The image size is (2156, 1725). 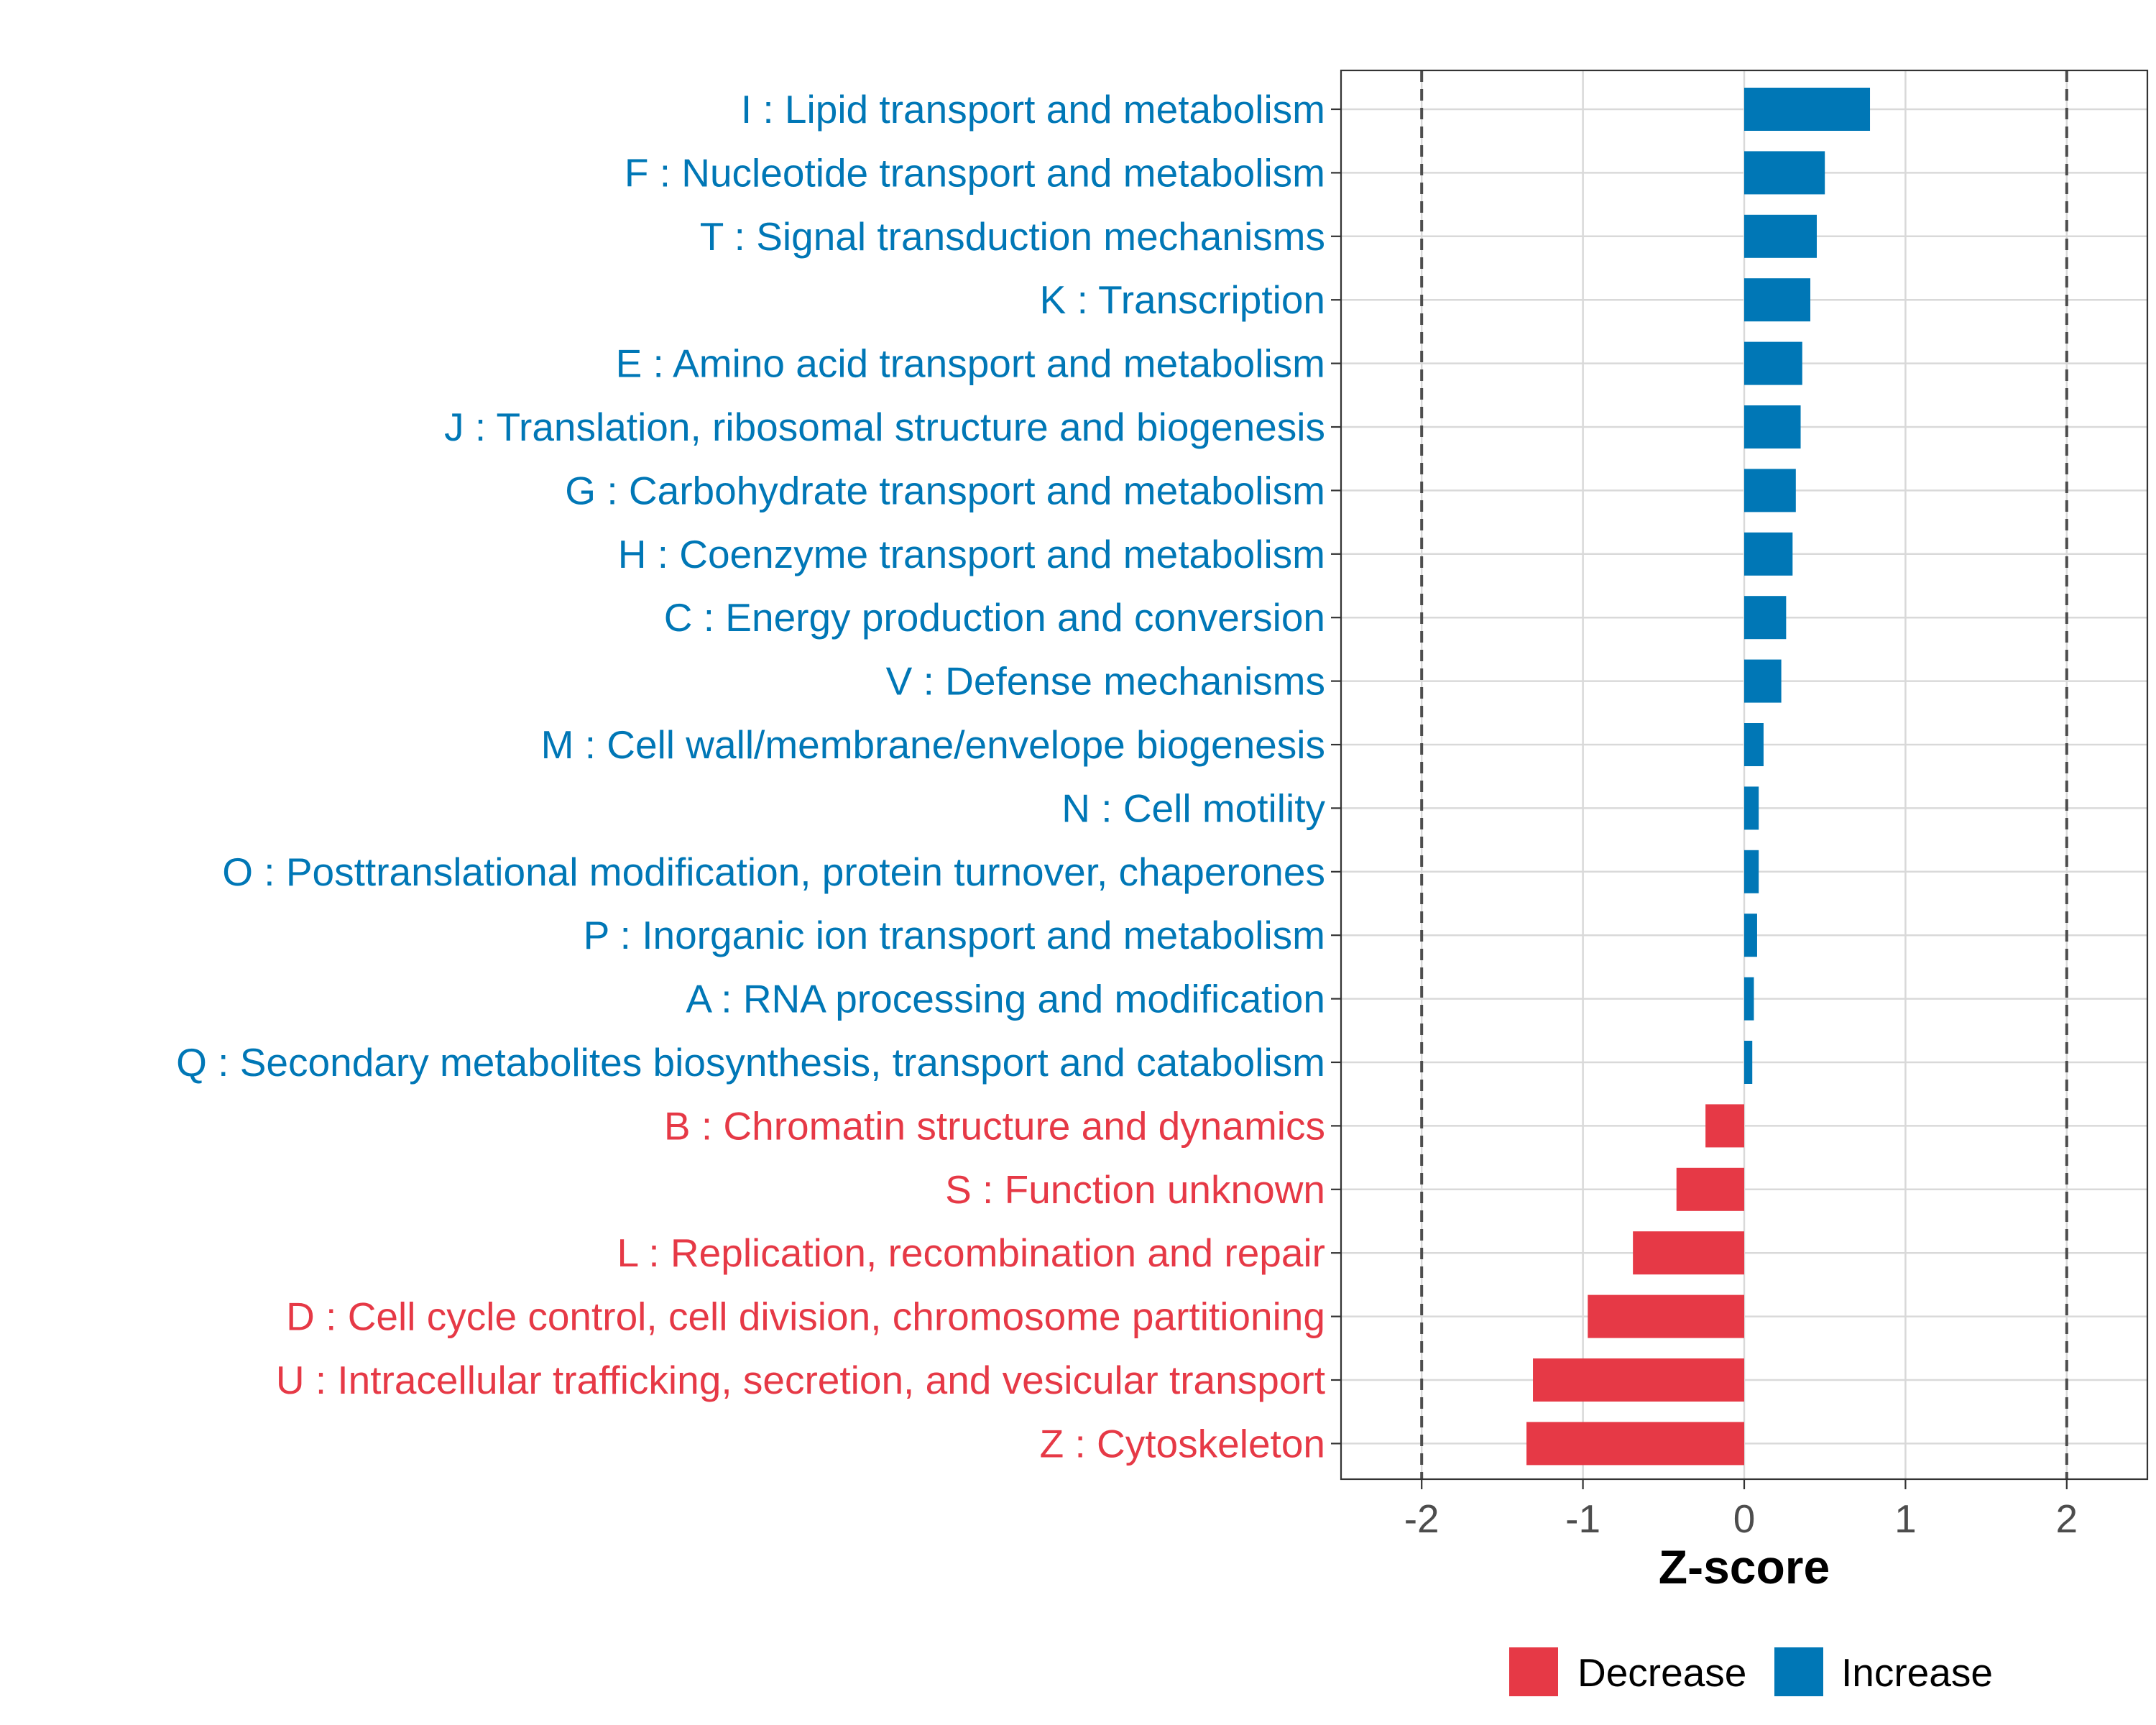 What do you see at coordinates (994, 617) in the screenshot?
I see `category-label: C : Energy production and conversion` at bounding box center [994, 617].